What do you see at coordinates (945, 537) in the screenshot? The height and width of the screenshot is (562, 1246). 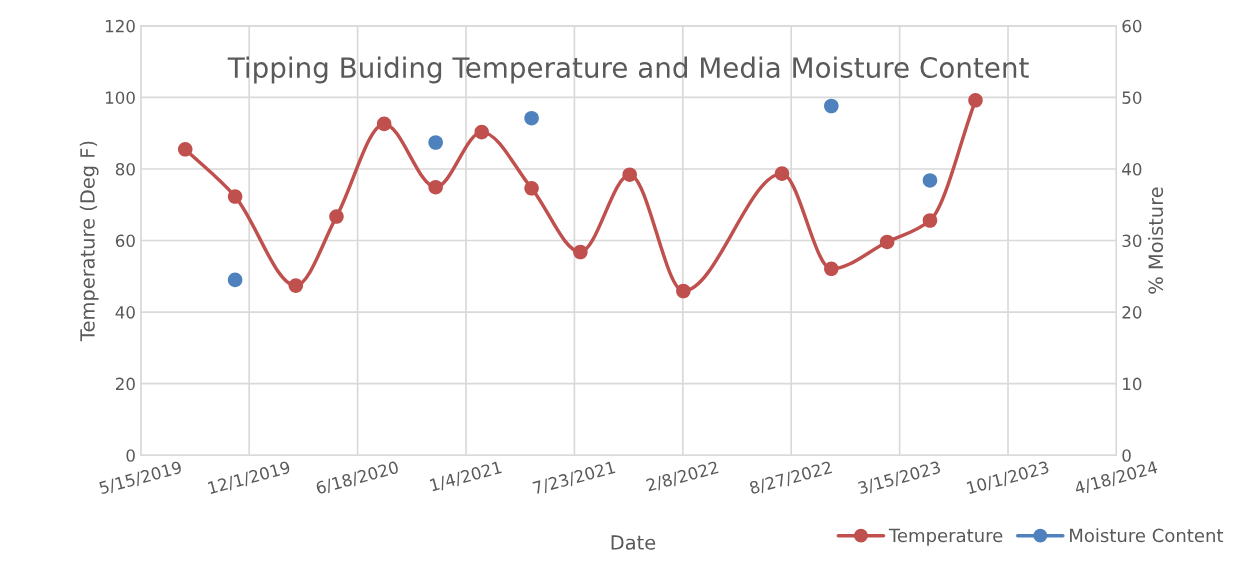 I see `legend-label: Temperature` at bounding box center [945, 537].